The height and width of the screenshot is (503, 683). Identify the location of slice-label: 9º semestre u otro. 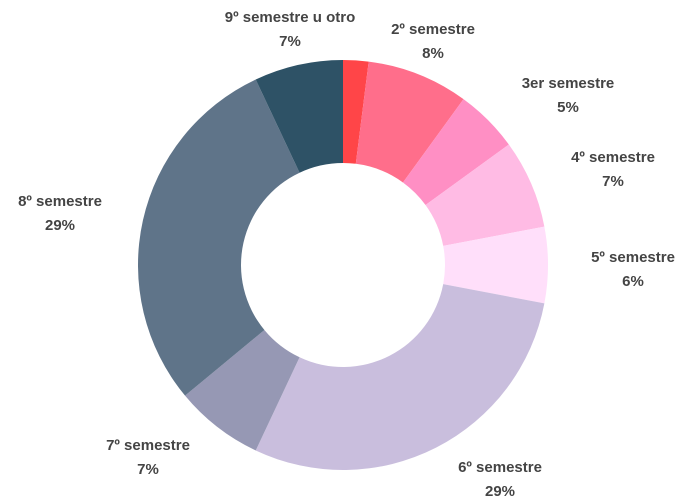
(290, 17).